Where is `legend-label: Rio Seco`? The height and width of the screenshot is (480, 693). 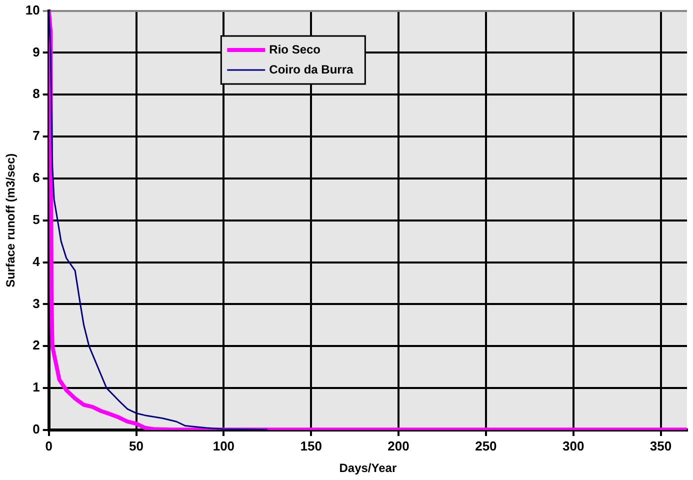
legend-label: Rio Seco is located at coordinates (295, 49).